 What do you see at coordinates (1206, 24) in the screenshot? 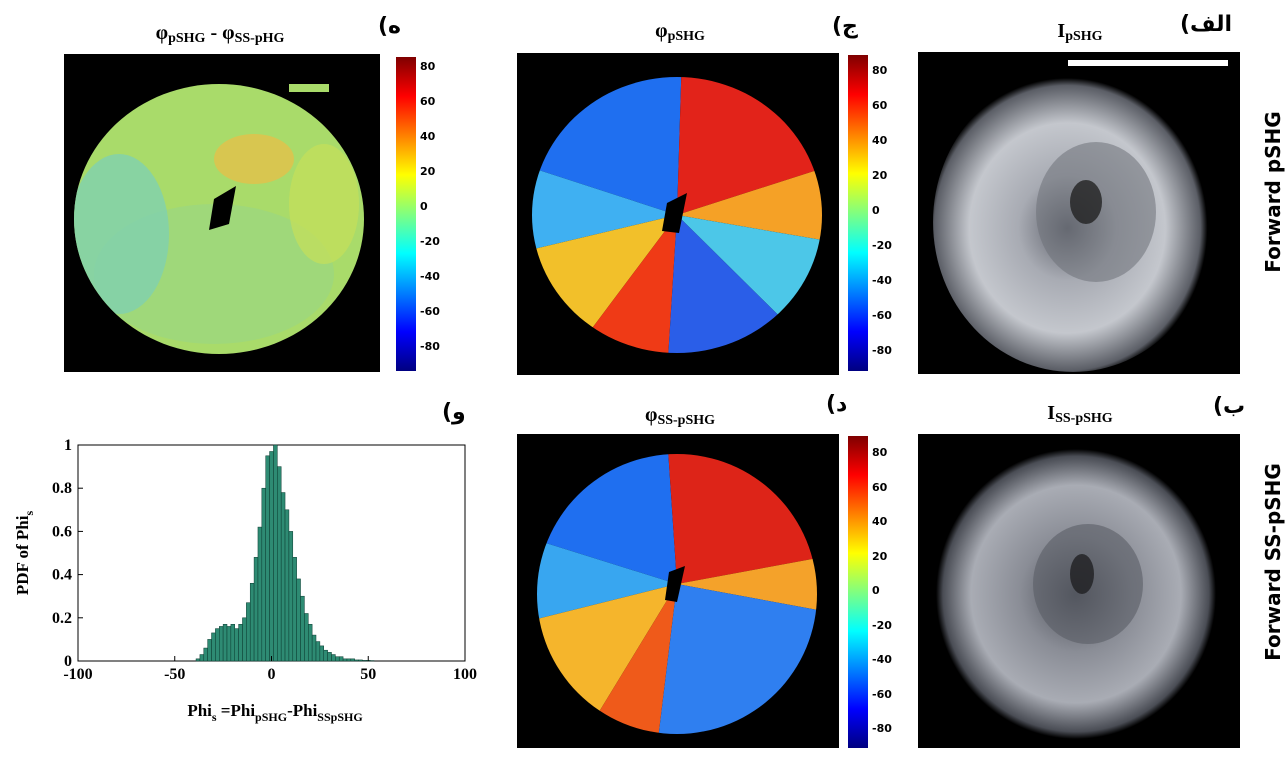
I see `panel-label-a: الف)` at bounding box center [1206, 24].